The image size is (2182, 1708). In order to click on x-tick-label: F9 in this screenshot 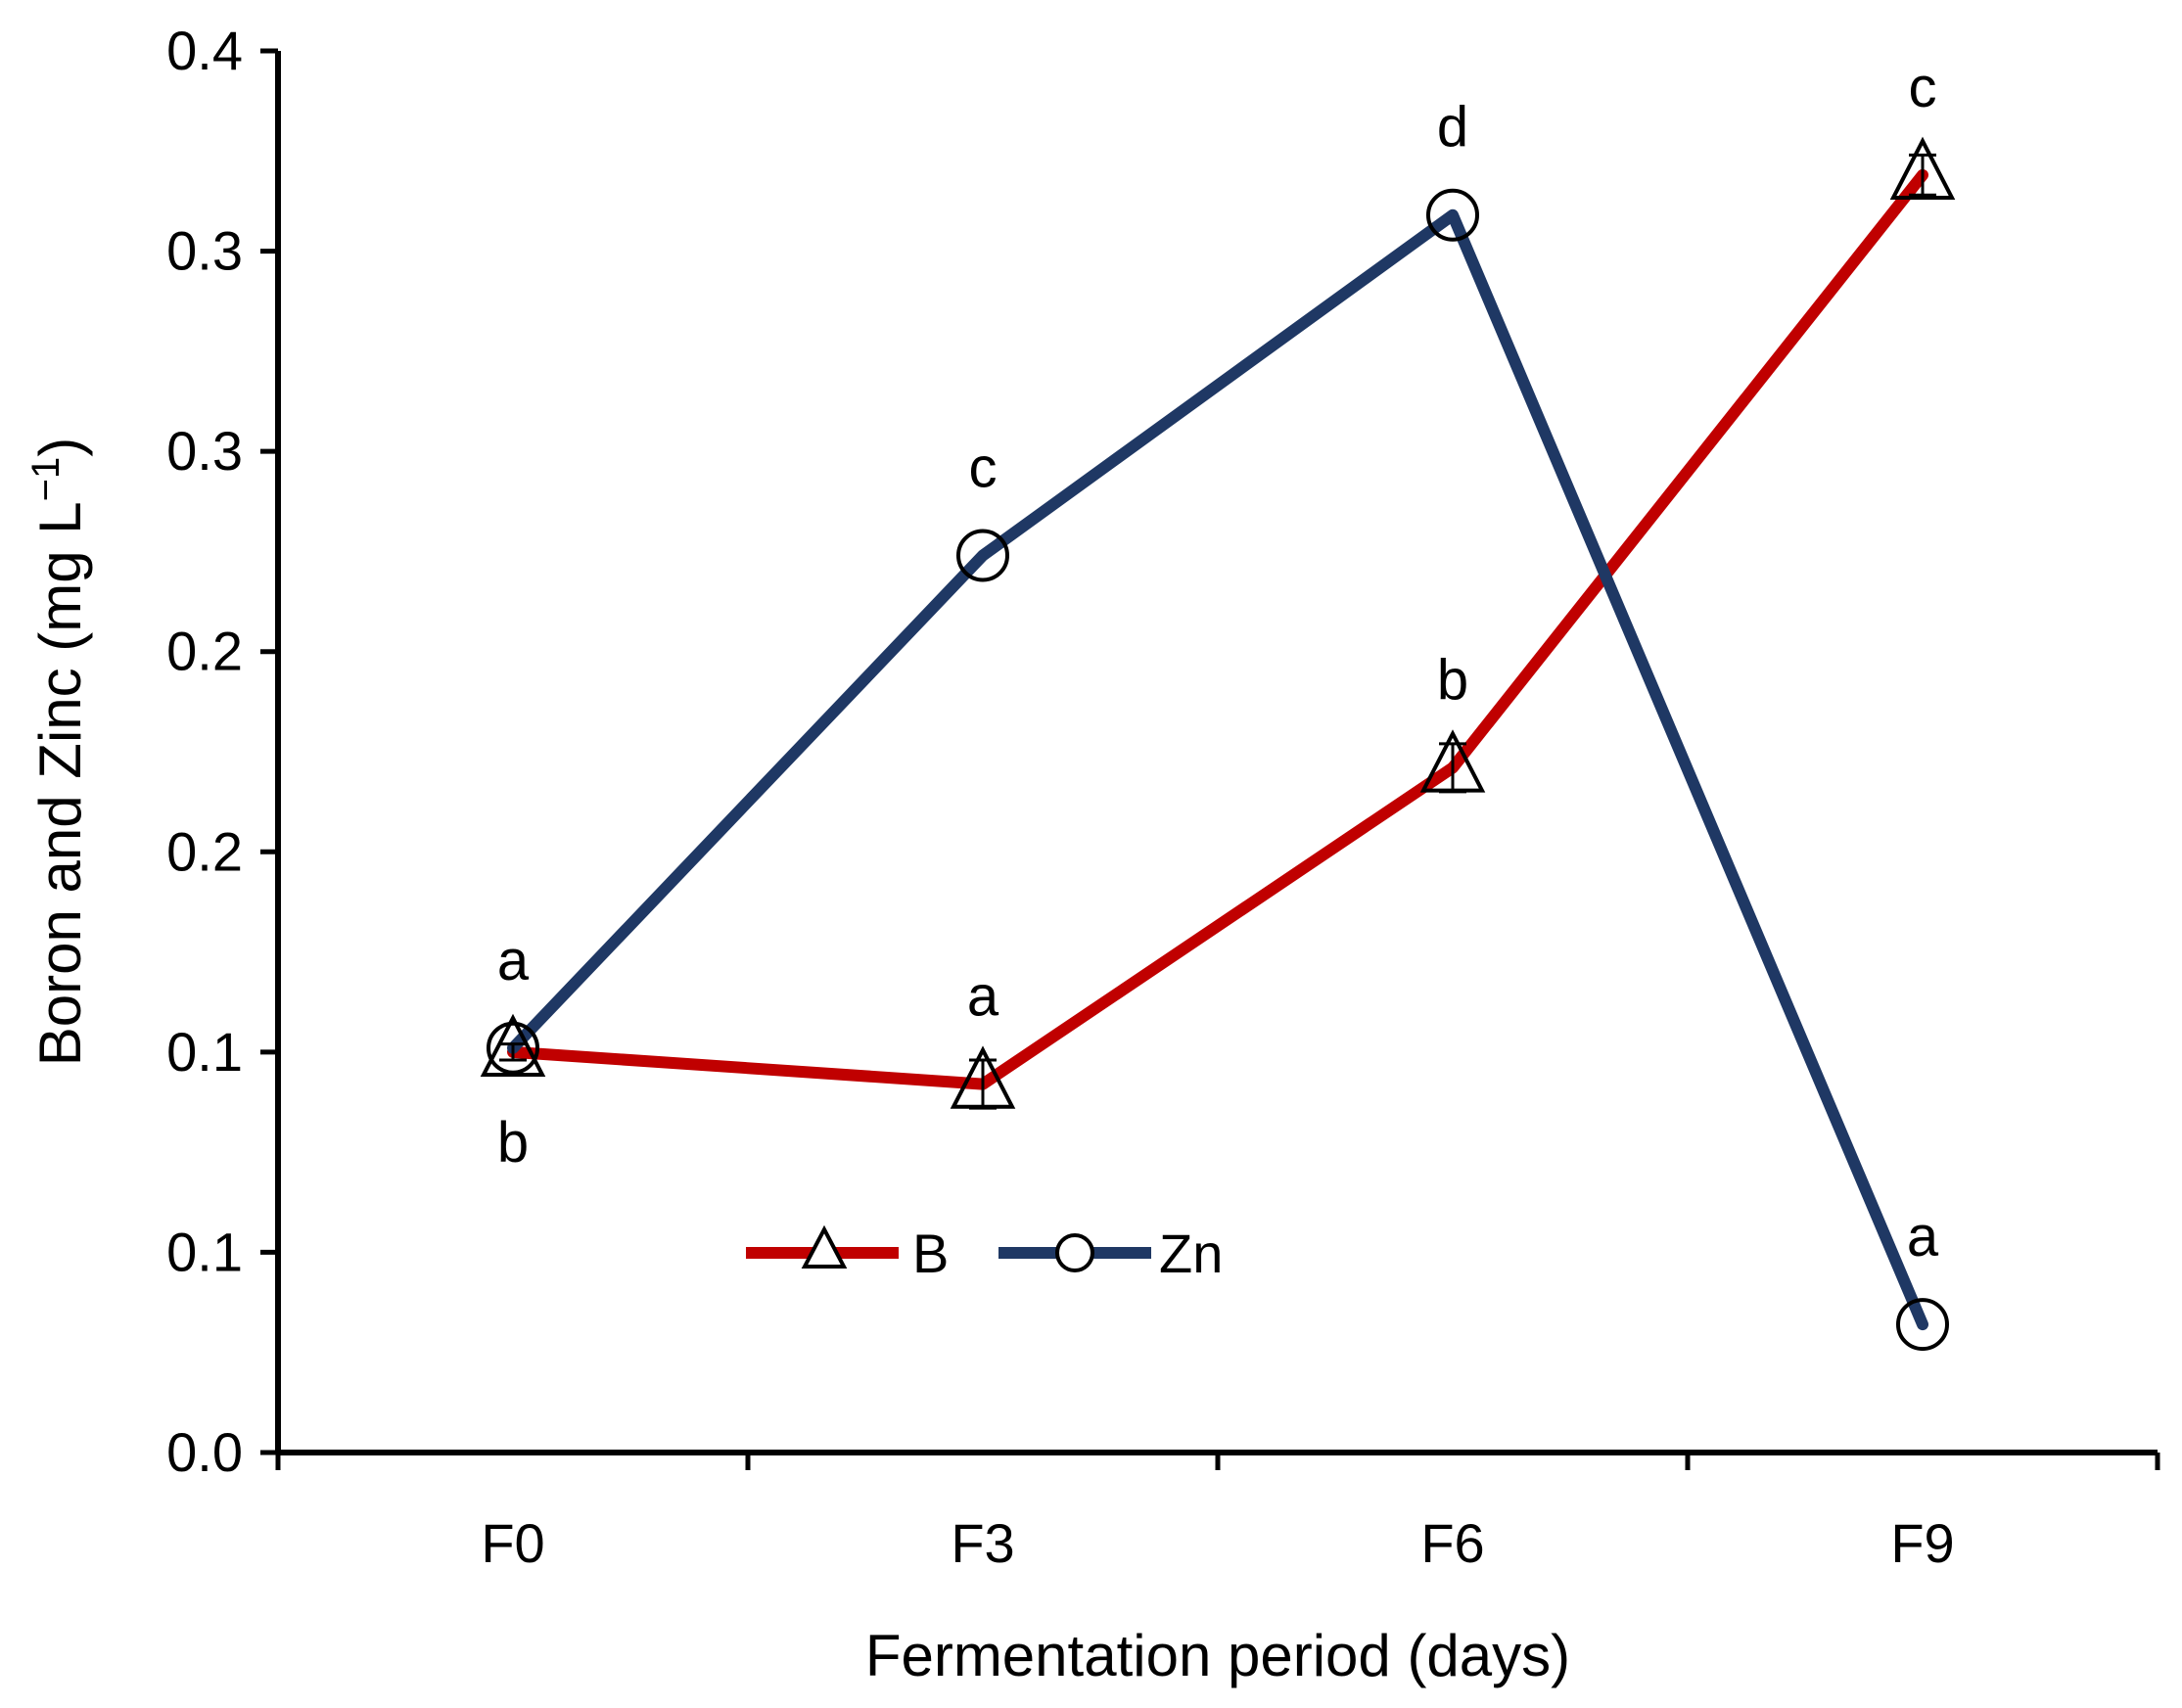, I will do `click(1922, 1543)`.